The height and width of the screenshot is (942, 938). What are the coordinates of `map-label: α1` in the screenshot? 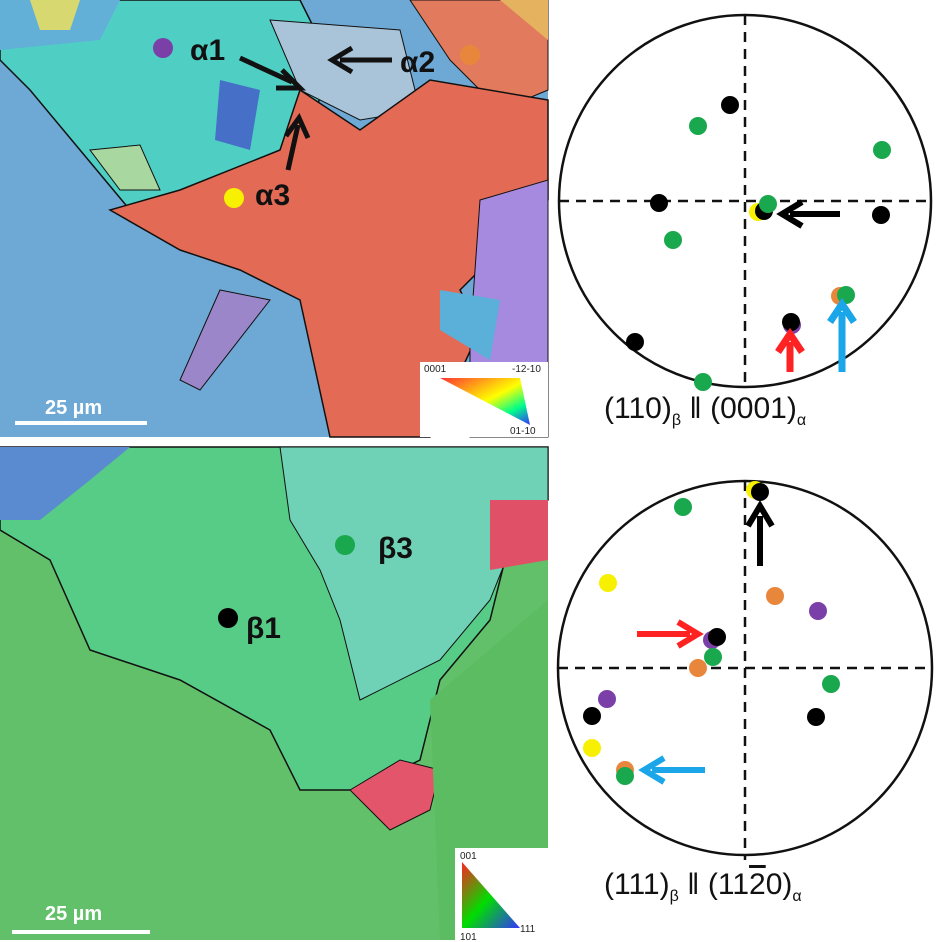 It's located at (207, 50).